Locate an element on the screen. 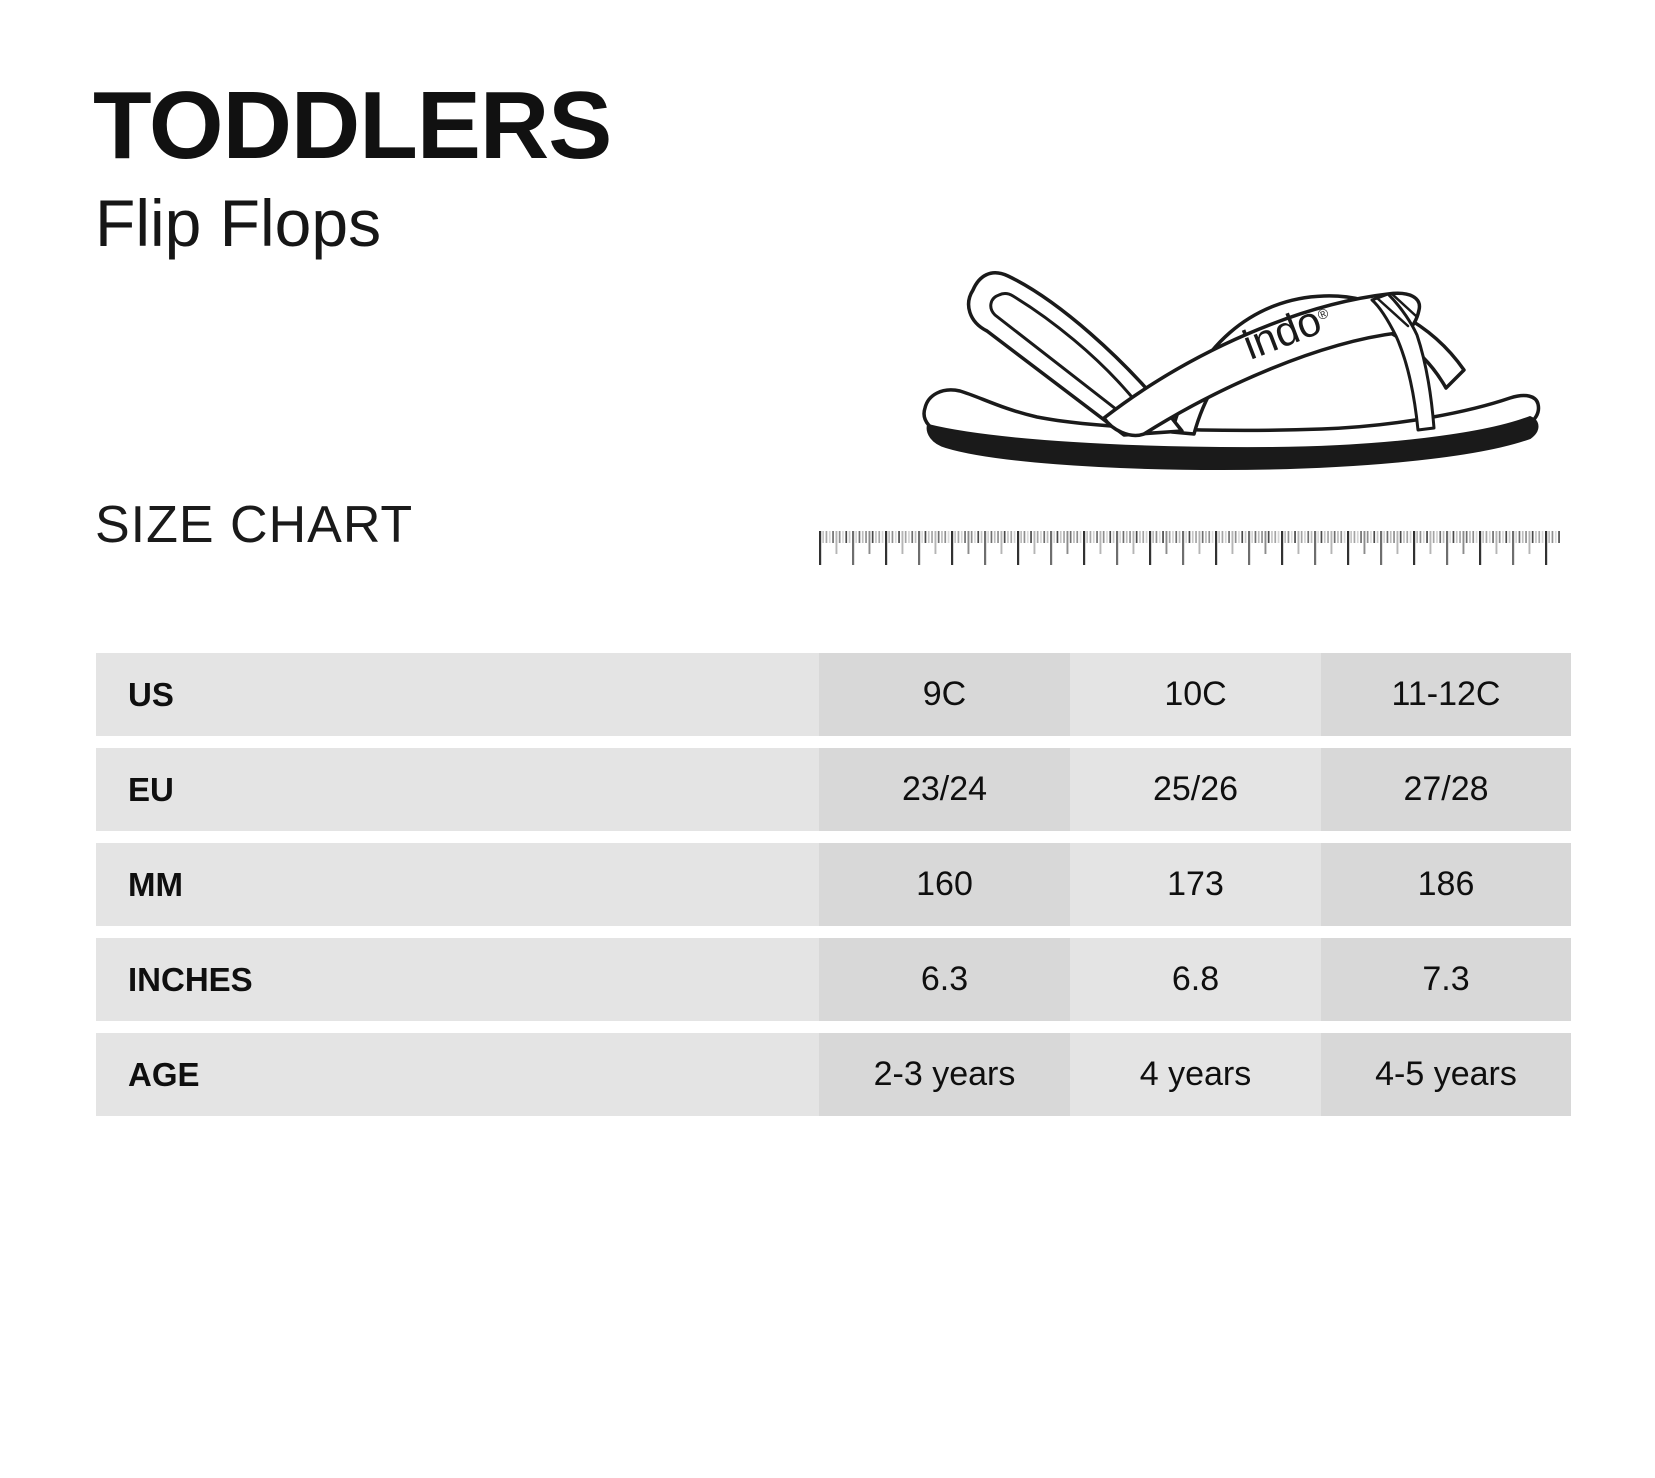 The height and width of the screenshot is (1478, 1655). inches-size-2: 6.8 is located at coordinates (1195, 979).